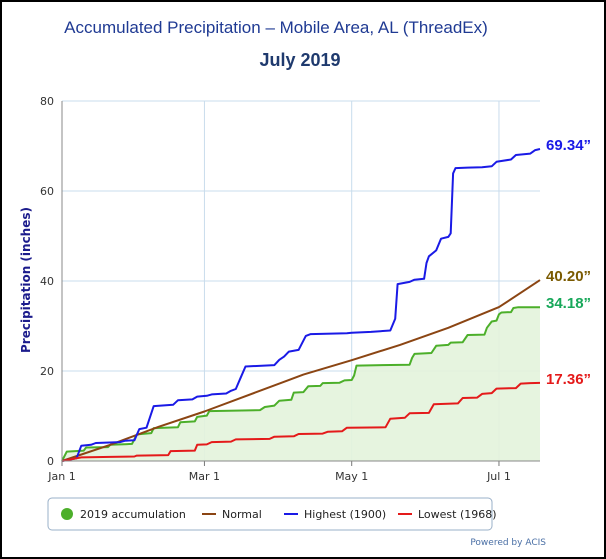  Describe the element at coordinates (345, 514) in the screenshot. I see `legend-label-highest-1900: Highest (1900)` at that location.